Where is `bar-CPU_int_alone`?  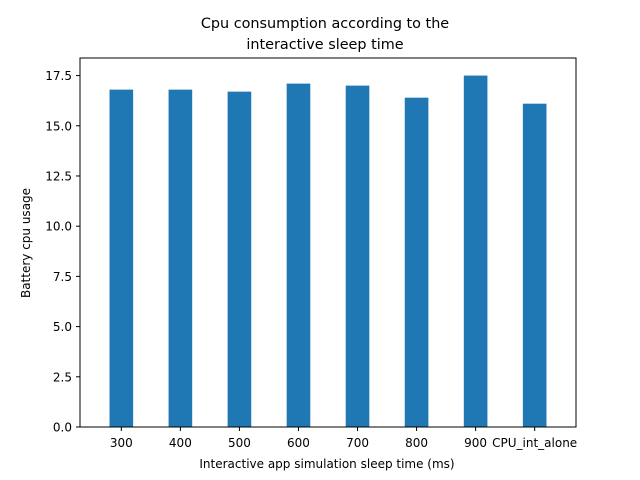 bar-CPU_int_alone is located at coordinates (534, 265).